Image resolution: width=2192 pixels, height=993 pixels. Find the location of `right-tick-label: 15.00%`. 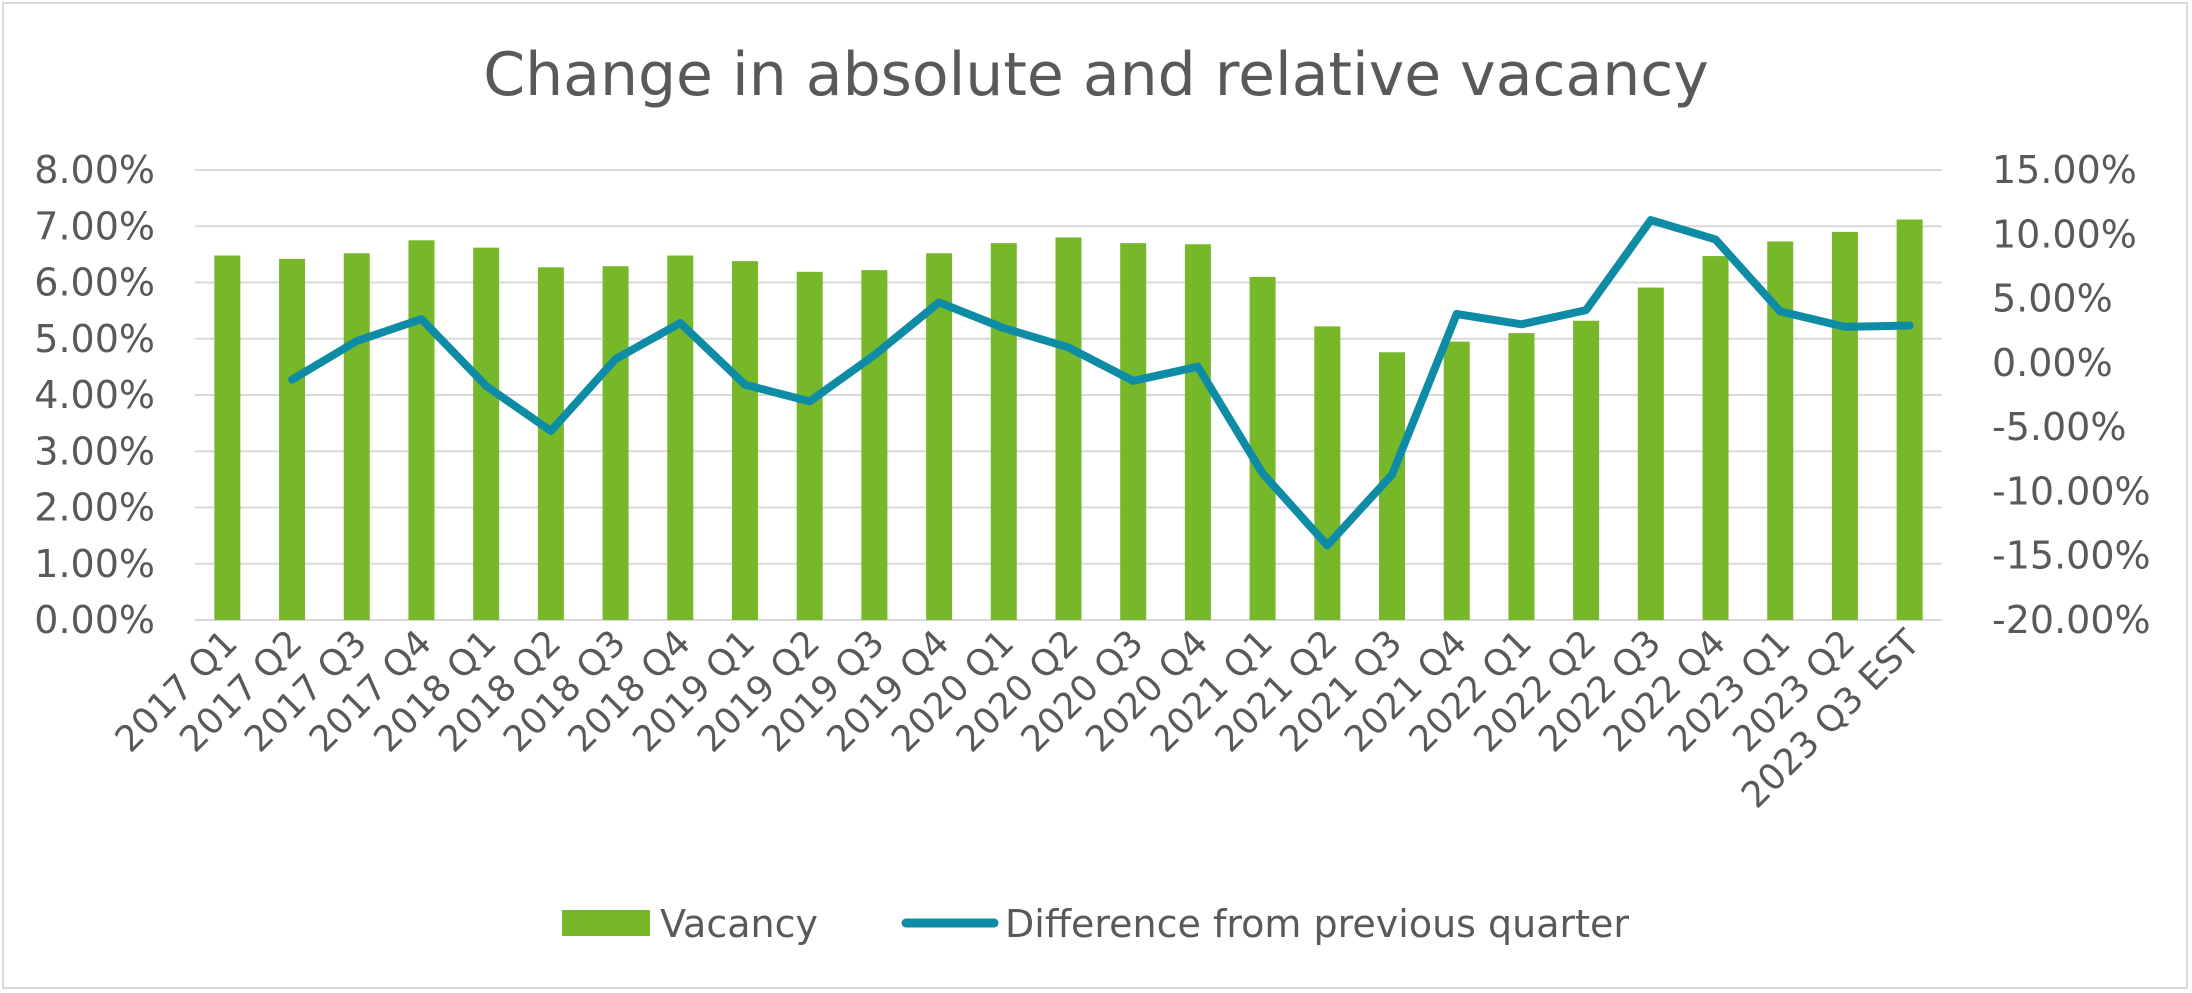

right-tick-label: 15.00% is located at coordinates (2064, 170).